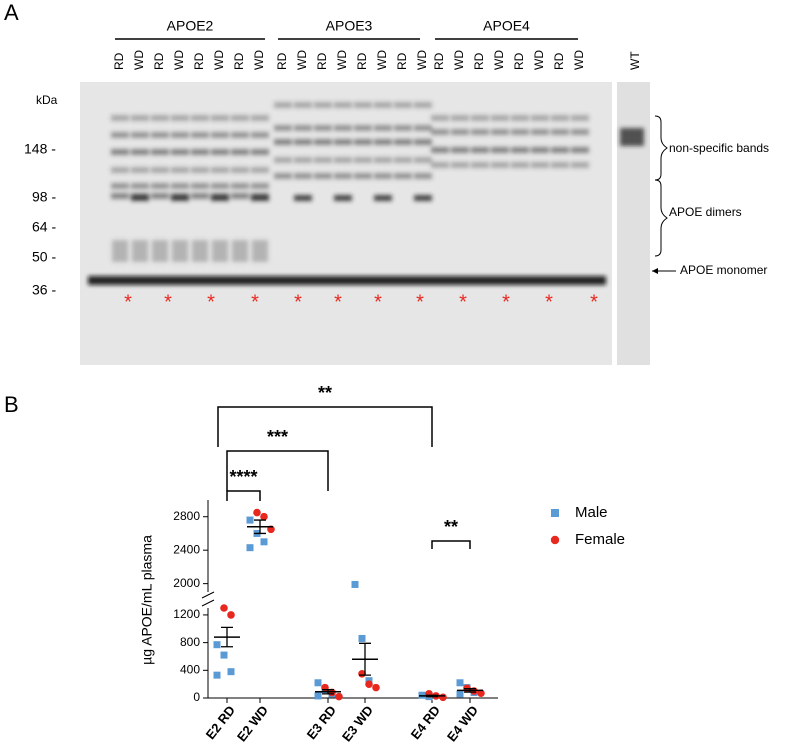  Describe the element at coordinates (591, 512) in the screenshot. I see `legend-label: Male` at that location.